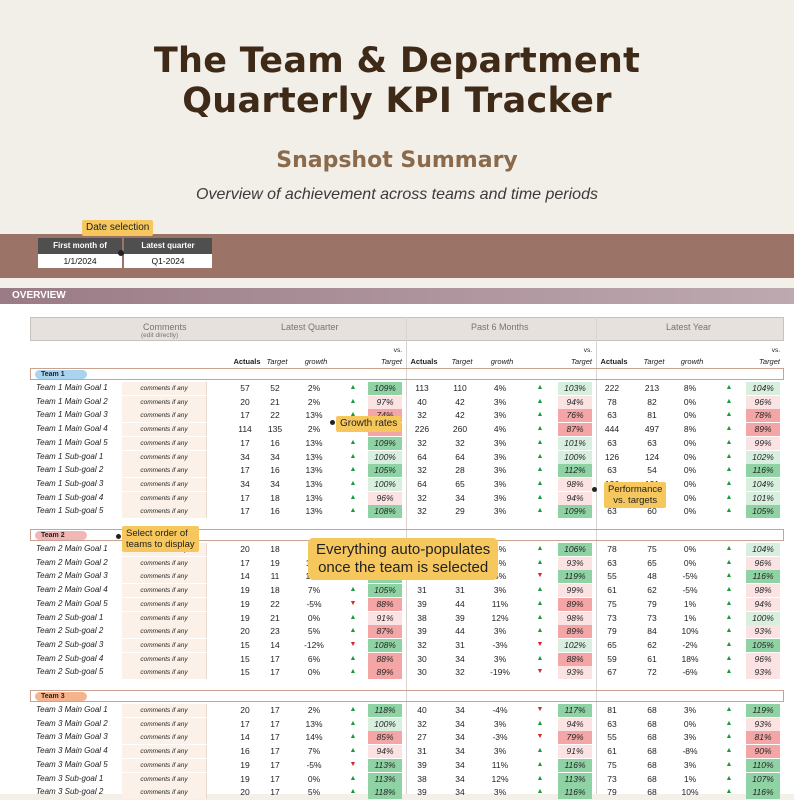 This screenshot has height=800, width=794. Describe the element at coordinates (575, 563) in the screenshot. I see `vs-target-value: 93%` at that location.